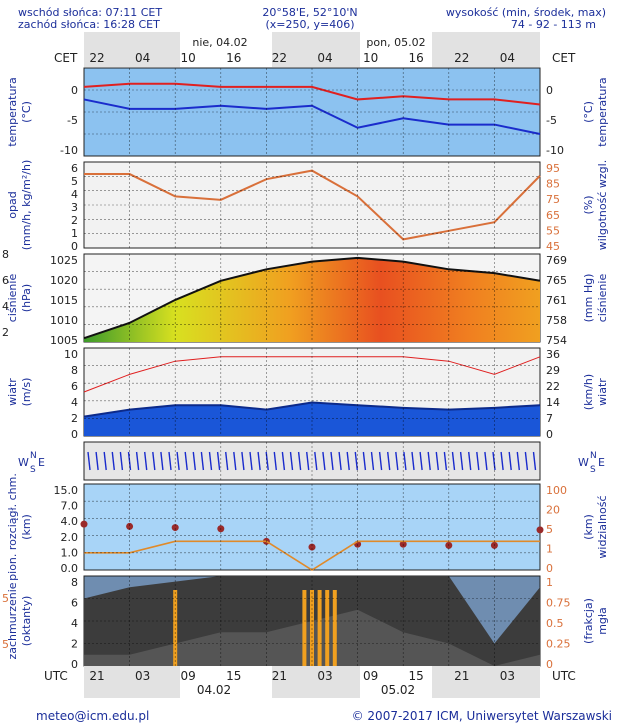 The height and width of the screenshot is (727, 619). What do you see at coordinates (72, 120) in the screenshot?
I see `left-tick-label: -5` at bounding box center [72, 120].